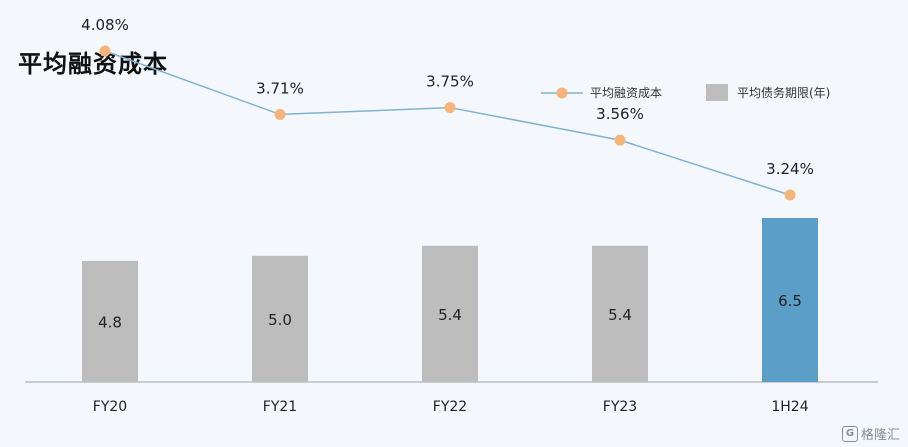 The width and height of the screenshot is (908, 447). What do you see at coordinates (105, 25) in the screenshot?
I see `line-label-FY20: 4.08%` at bounding box center [105, 25].